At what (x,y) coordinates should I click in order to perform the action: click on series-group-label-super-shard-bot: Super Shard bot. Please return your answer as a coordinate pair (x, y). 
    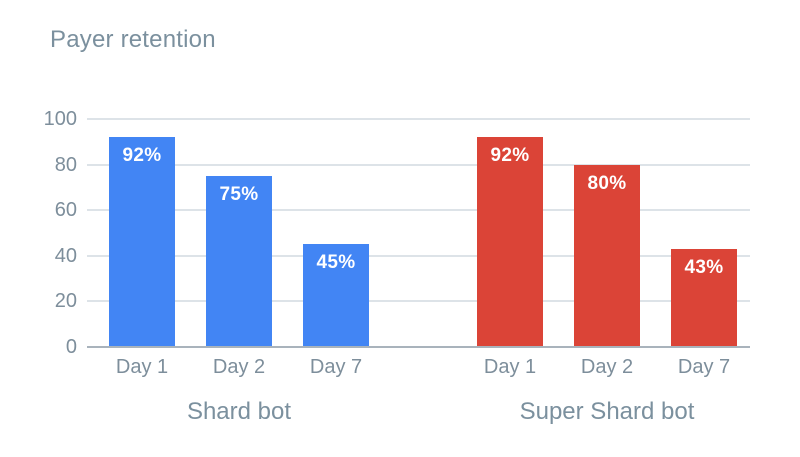
    Looking at the image, I should click on (607, 411).